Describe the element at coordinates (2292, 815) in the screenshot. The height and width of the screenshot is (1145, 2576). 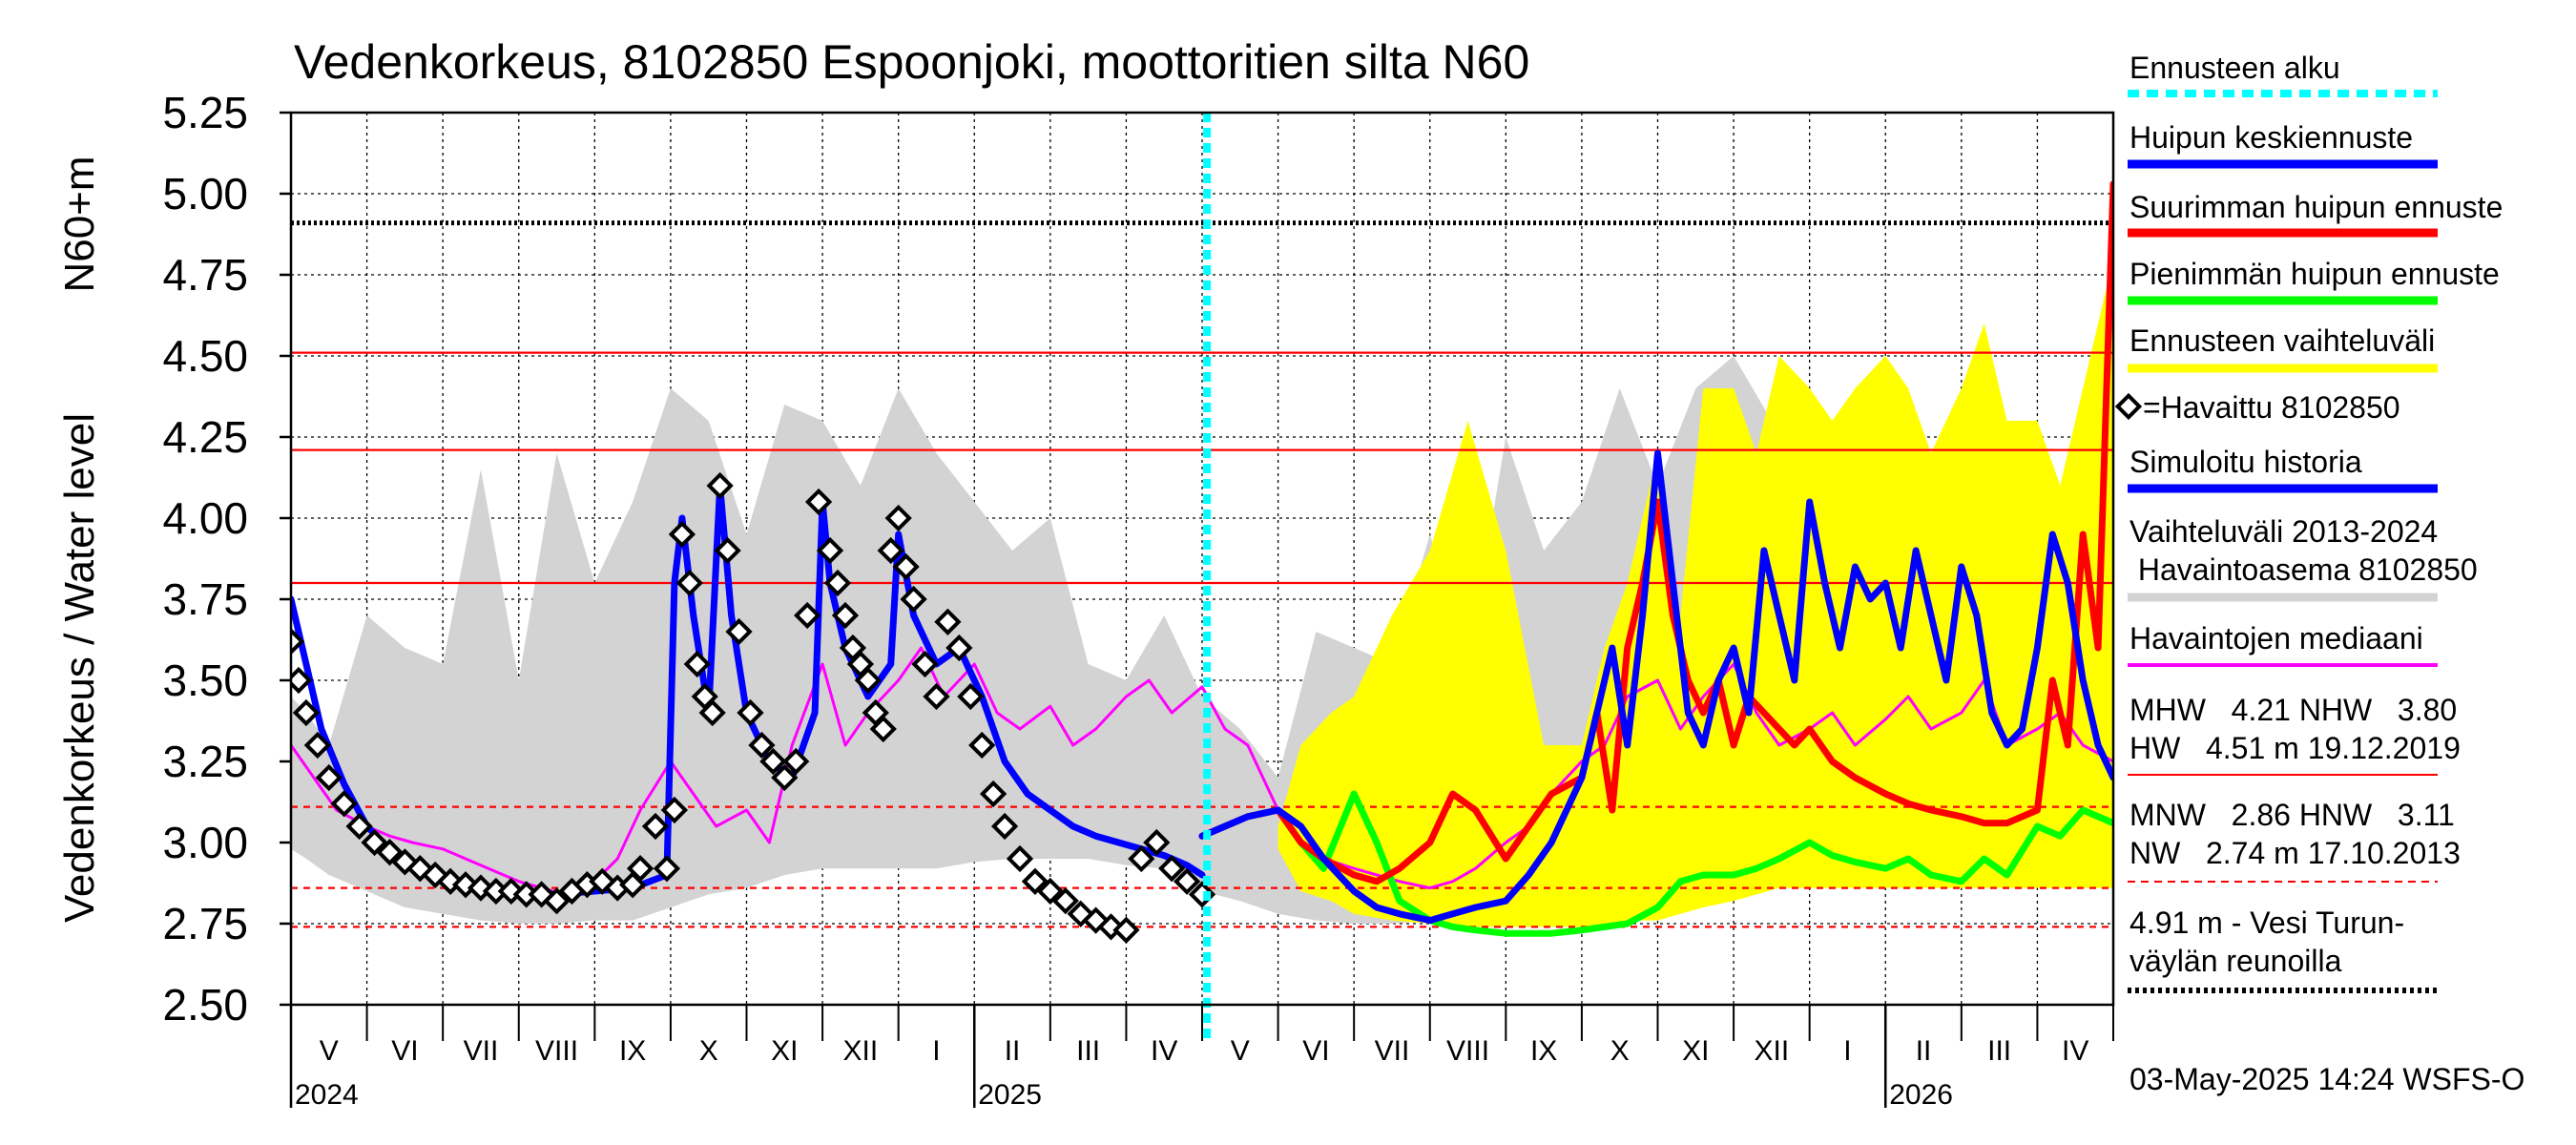
I see `stat-mnw-hnw: MNW 2.86 HNW 3.11` at that location.